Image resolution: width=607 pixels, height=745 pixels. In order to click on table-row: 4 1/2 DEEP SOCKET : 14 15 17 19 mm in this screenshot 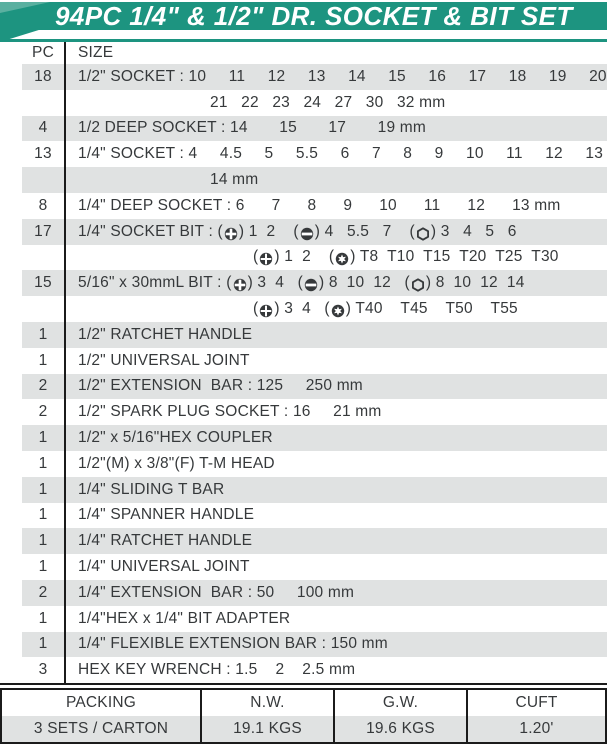, I will do `click(314, 128)`.